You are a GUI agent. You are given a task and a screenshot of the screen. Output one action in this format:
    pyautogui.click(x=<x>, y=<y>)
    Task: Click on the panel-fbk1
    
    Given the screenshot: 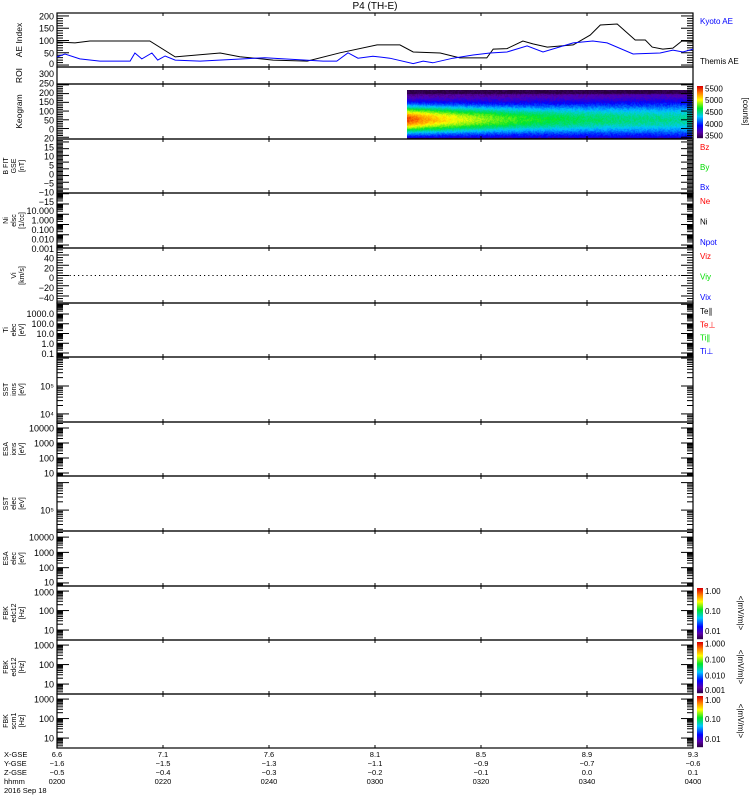 What is the action you would take?
    pyautogui.click(x=375, y=613)
    